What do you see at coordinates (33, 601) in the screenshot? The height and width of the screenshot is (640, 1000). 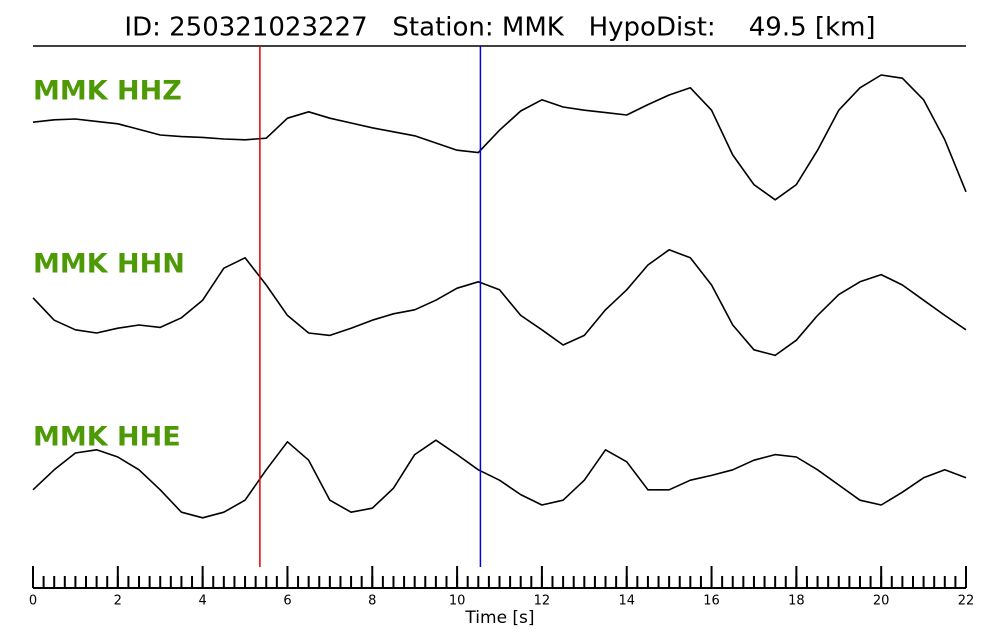 I see `x-tick-label: 0` at bounding box center [33, 601].